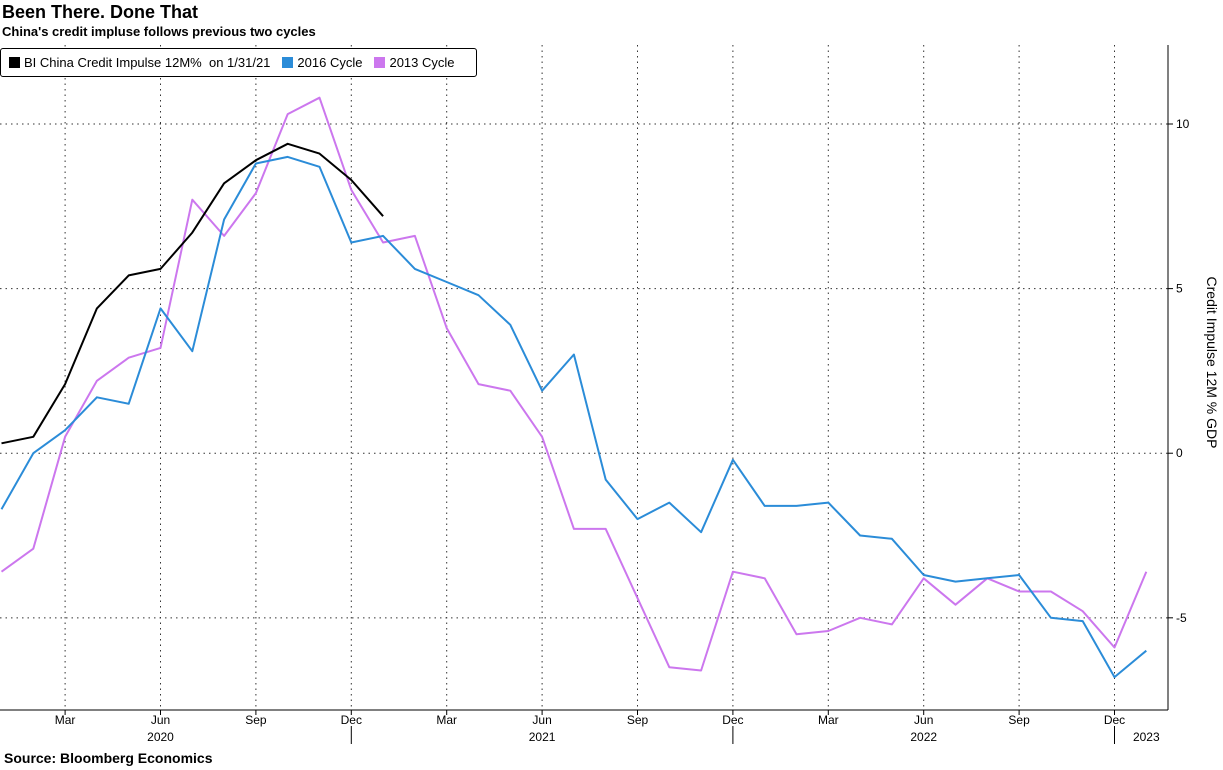  Describe the element at coordinates (100, 12) in the screenshot. I see `chart-title: Been There. Done That` at that location.